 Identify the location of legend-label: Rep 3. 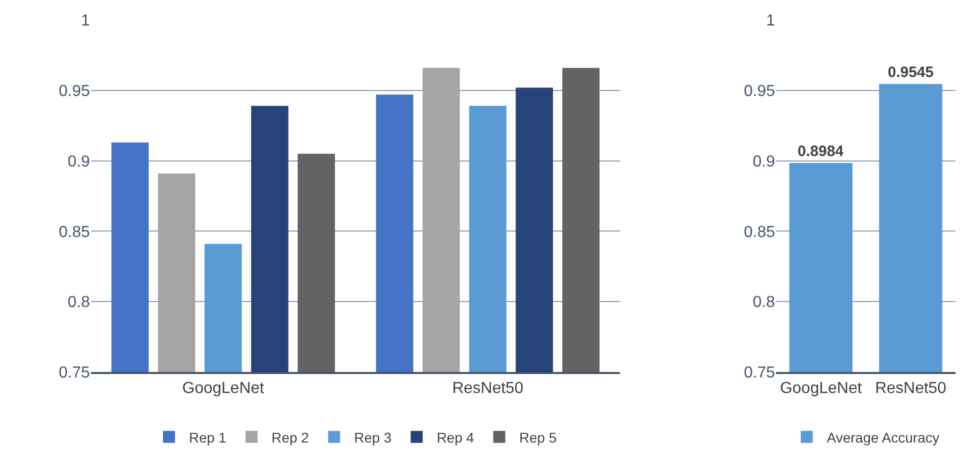
(373, 437).